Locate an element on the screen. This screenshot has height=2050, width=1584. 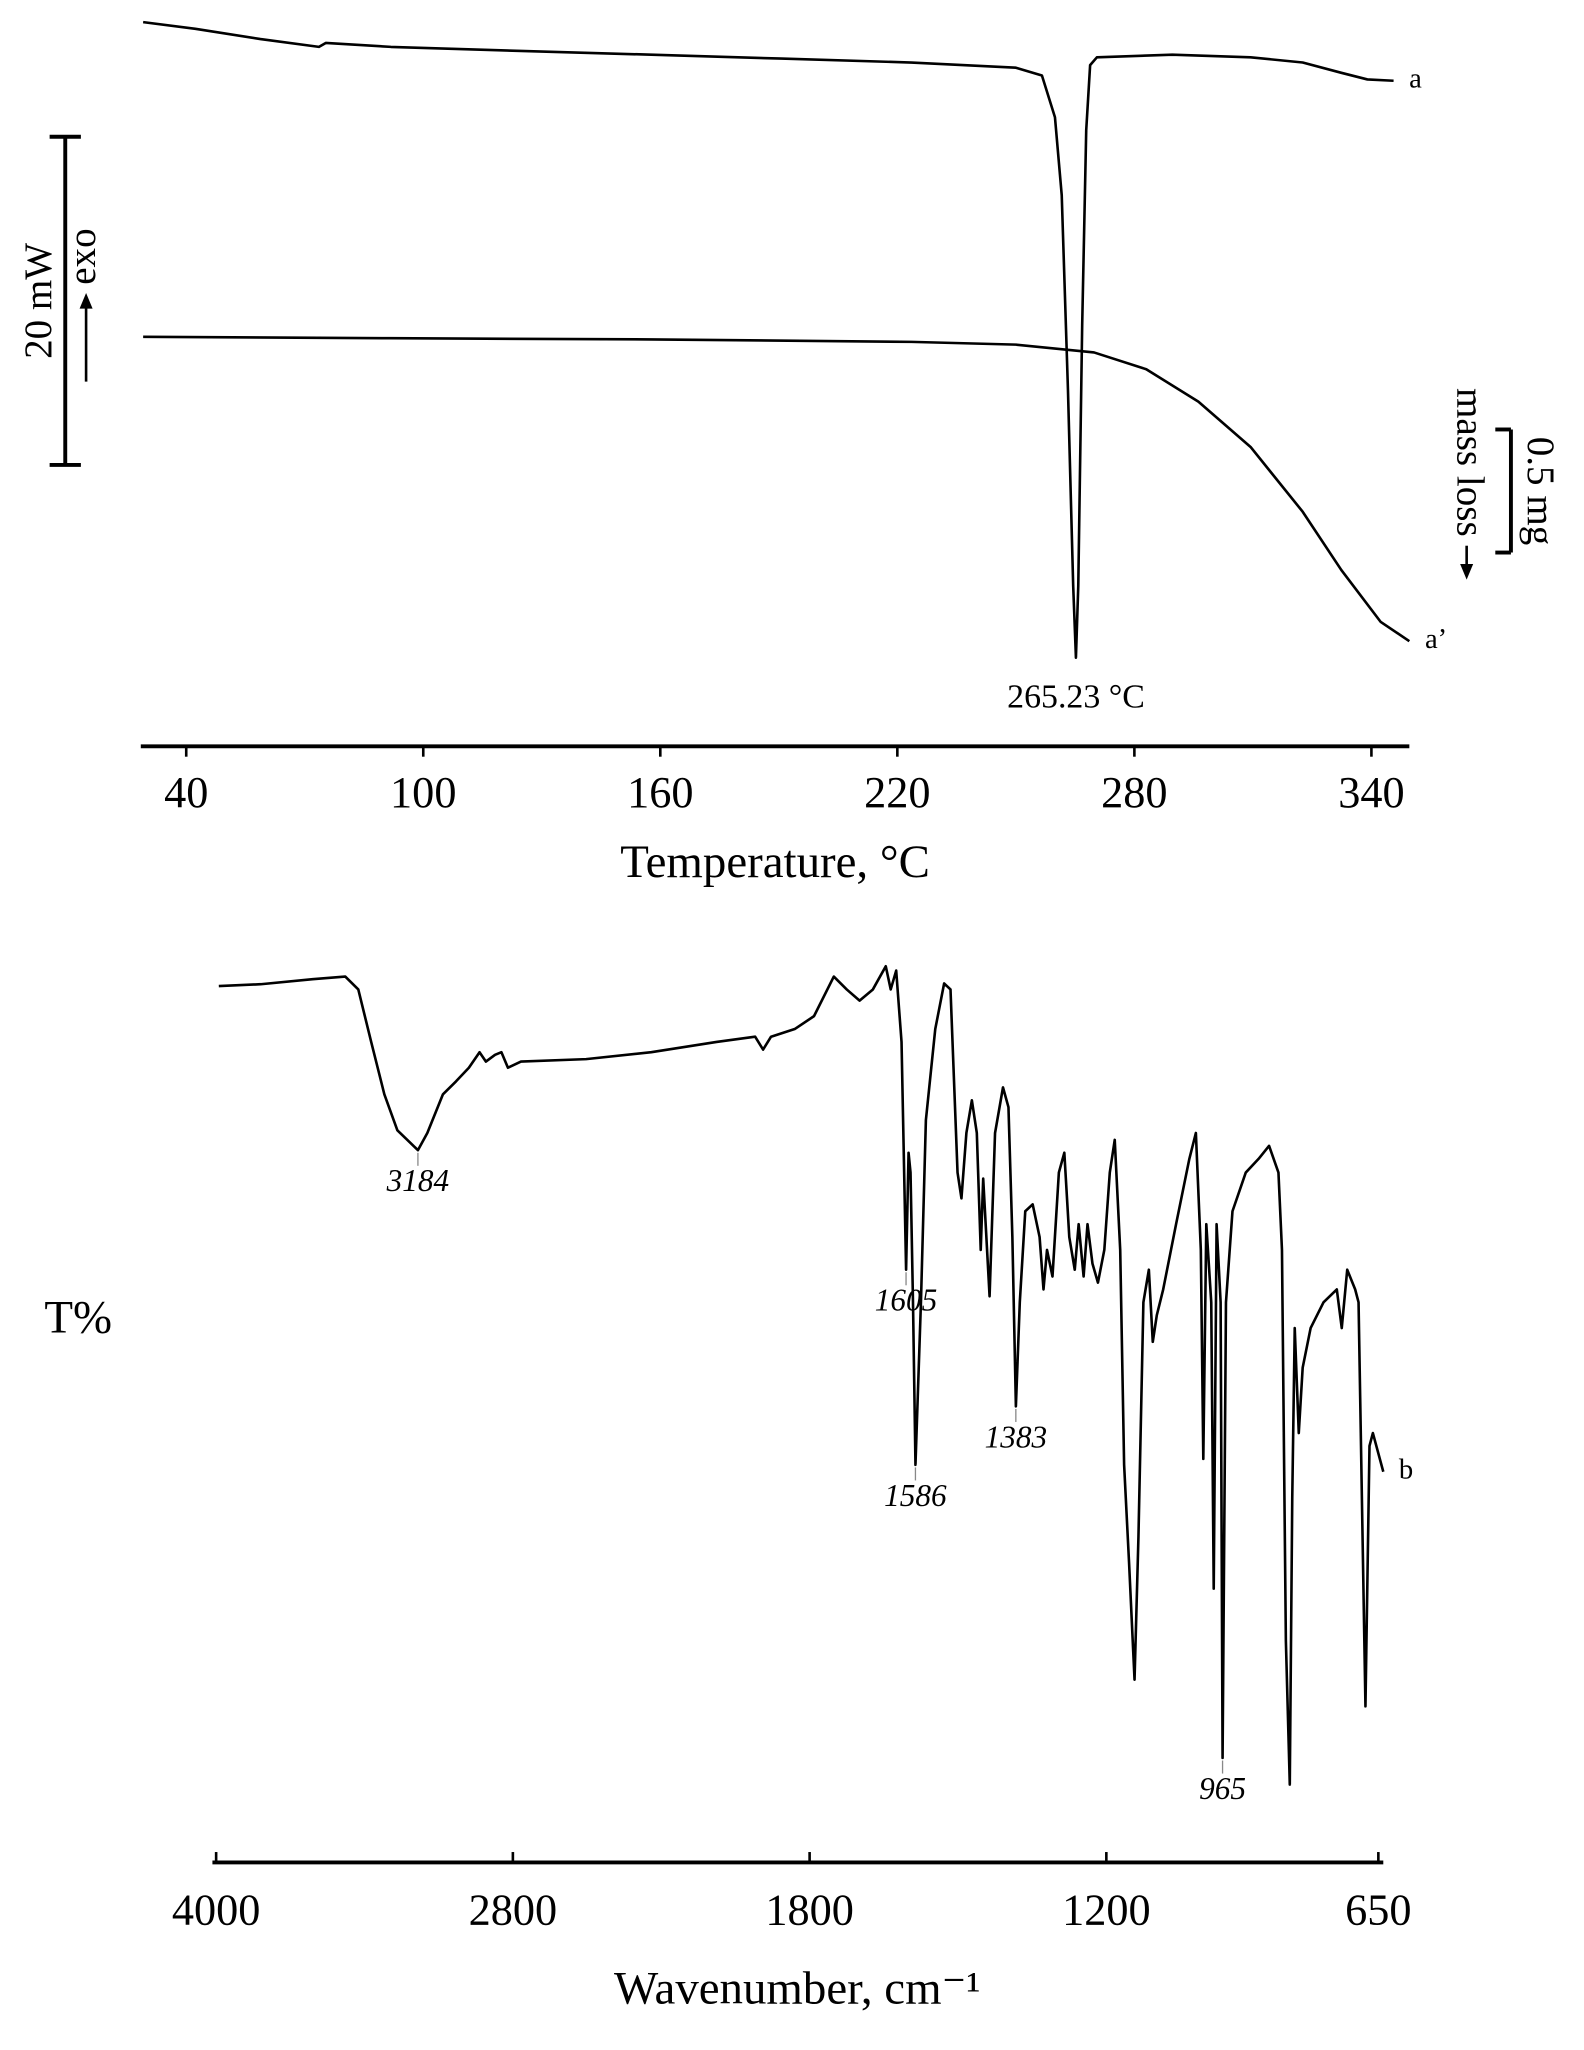
x-tick-label: 4000 is located at coordinates (216, 1910).